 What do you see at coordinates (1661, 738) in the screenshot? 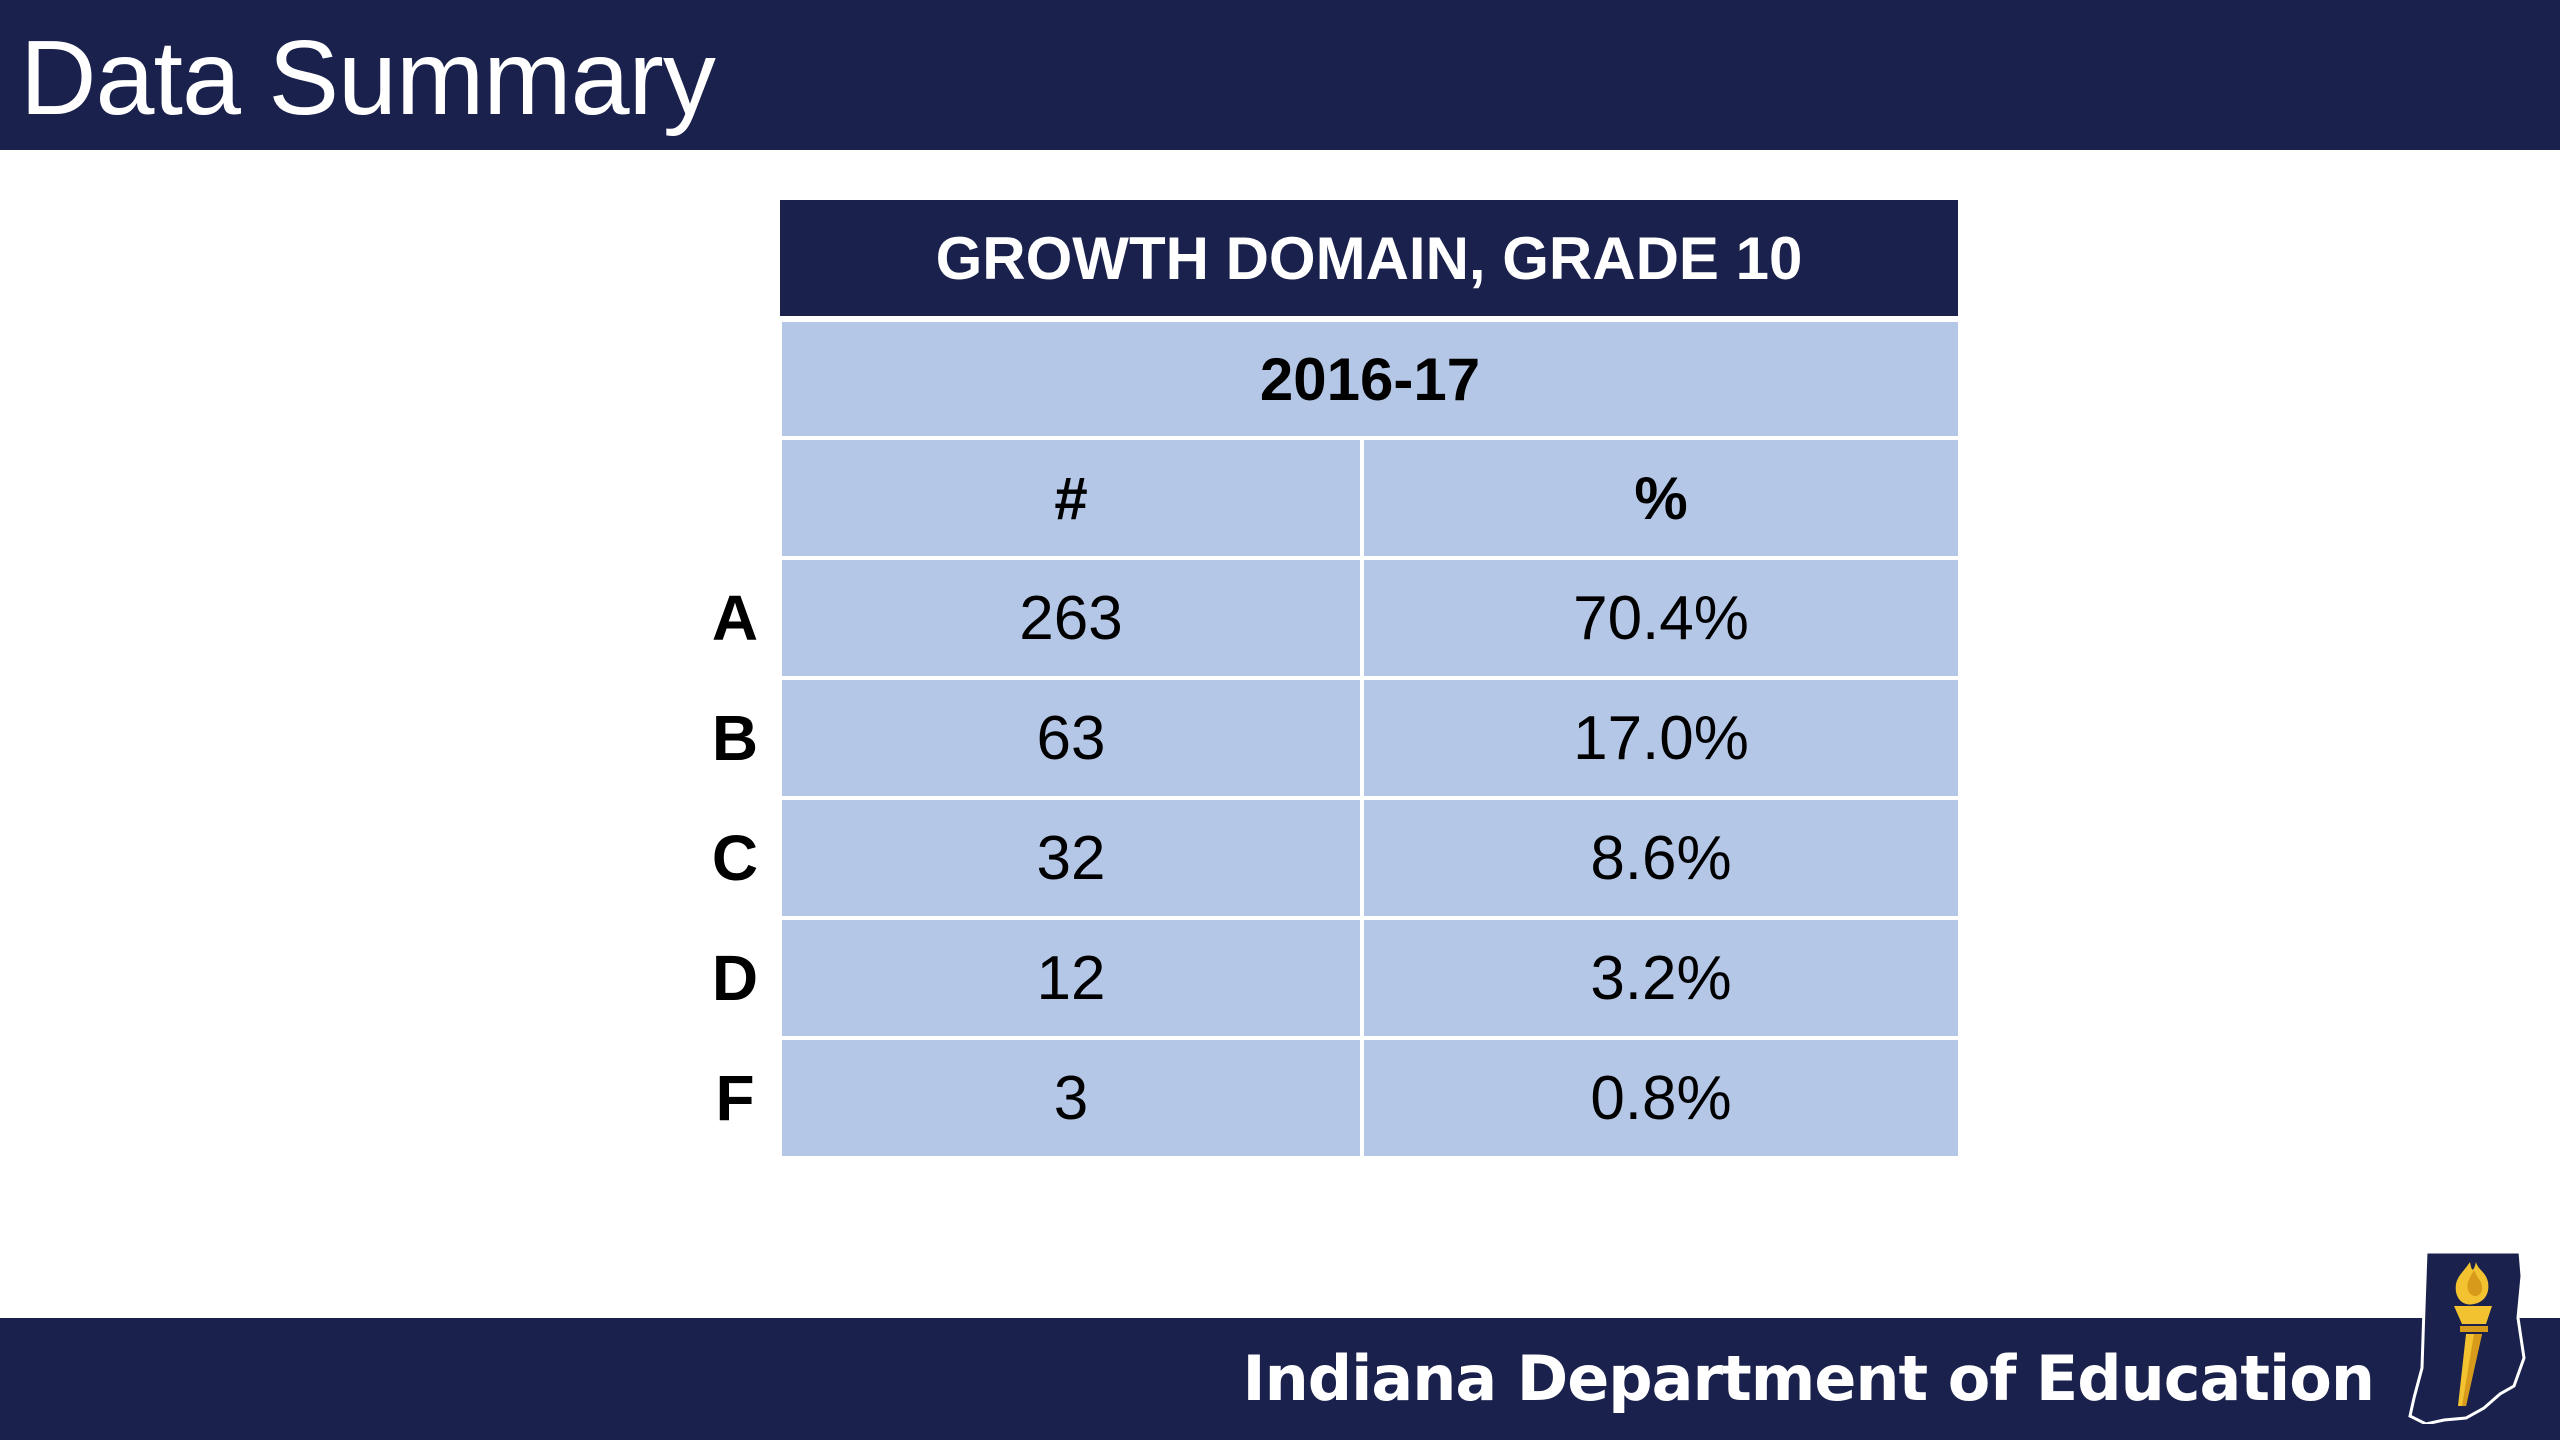
I see `percent-cell-b: 17.0%` at bounding box center [1661, 738].